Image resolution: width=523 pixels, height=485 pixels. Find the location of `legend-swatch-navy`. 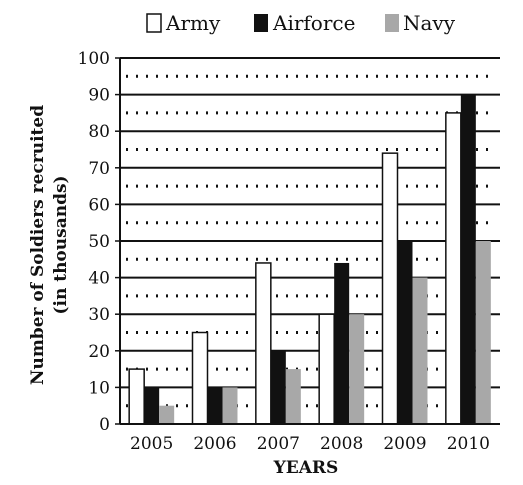

legend-swatch-navy is located at coordinates (392, 23).